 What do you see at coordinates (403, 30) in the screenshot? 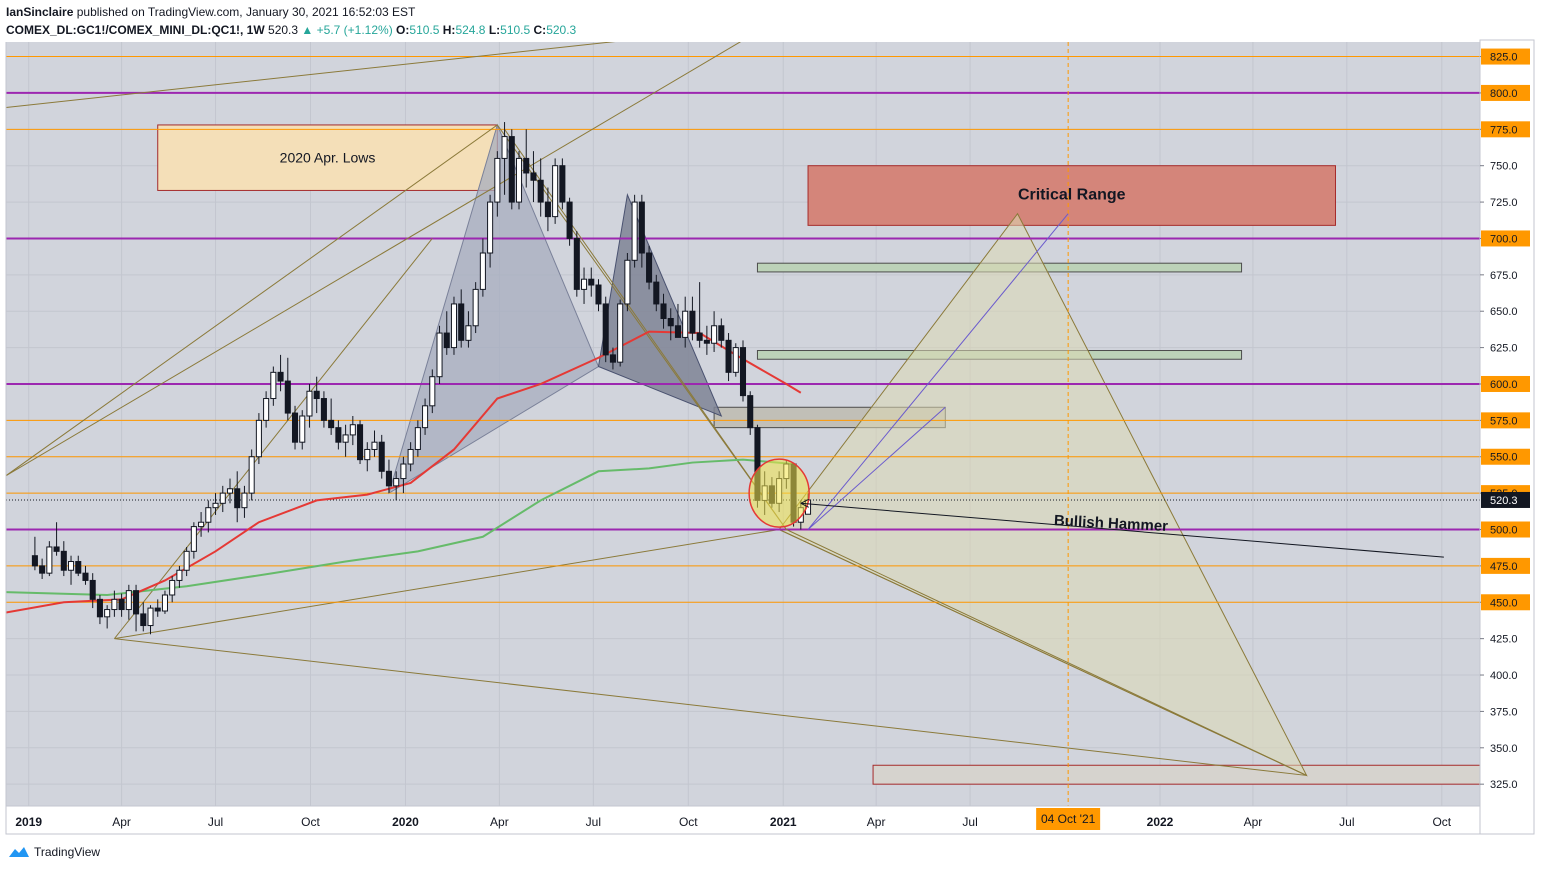
I see `open-label: O:` at bounding box center [403, 30].